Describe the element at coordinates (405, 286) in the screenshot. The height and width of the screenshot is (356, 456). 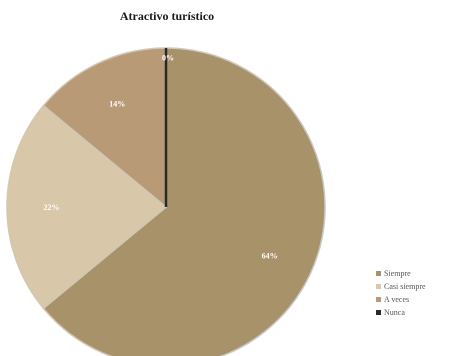
I see `legend-label: Casi siempre` at that location.